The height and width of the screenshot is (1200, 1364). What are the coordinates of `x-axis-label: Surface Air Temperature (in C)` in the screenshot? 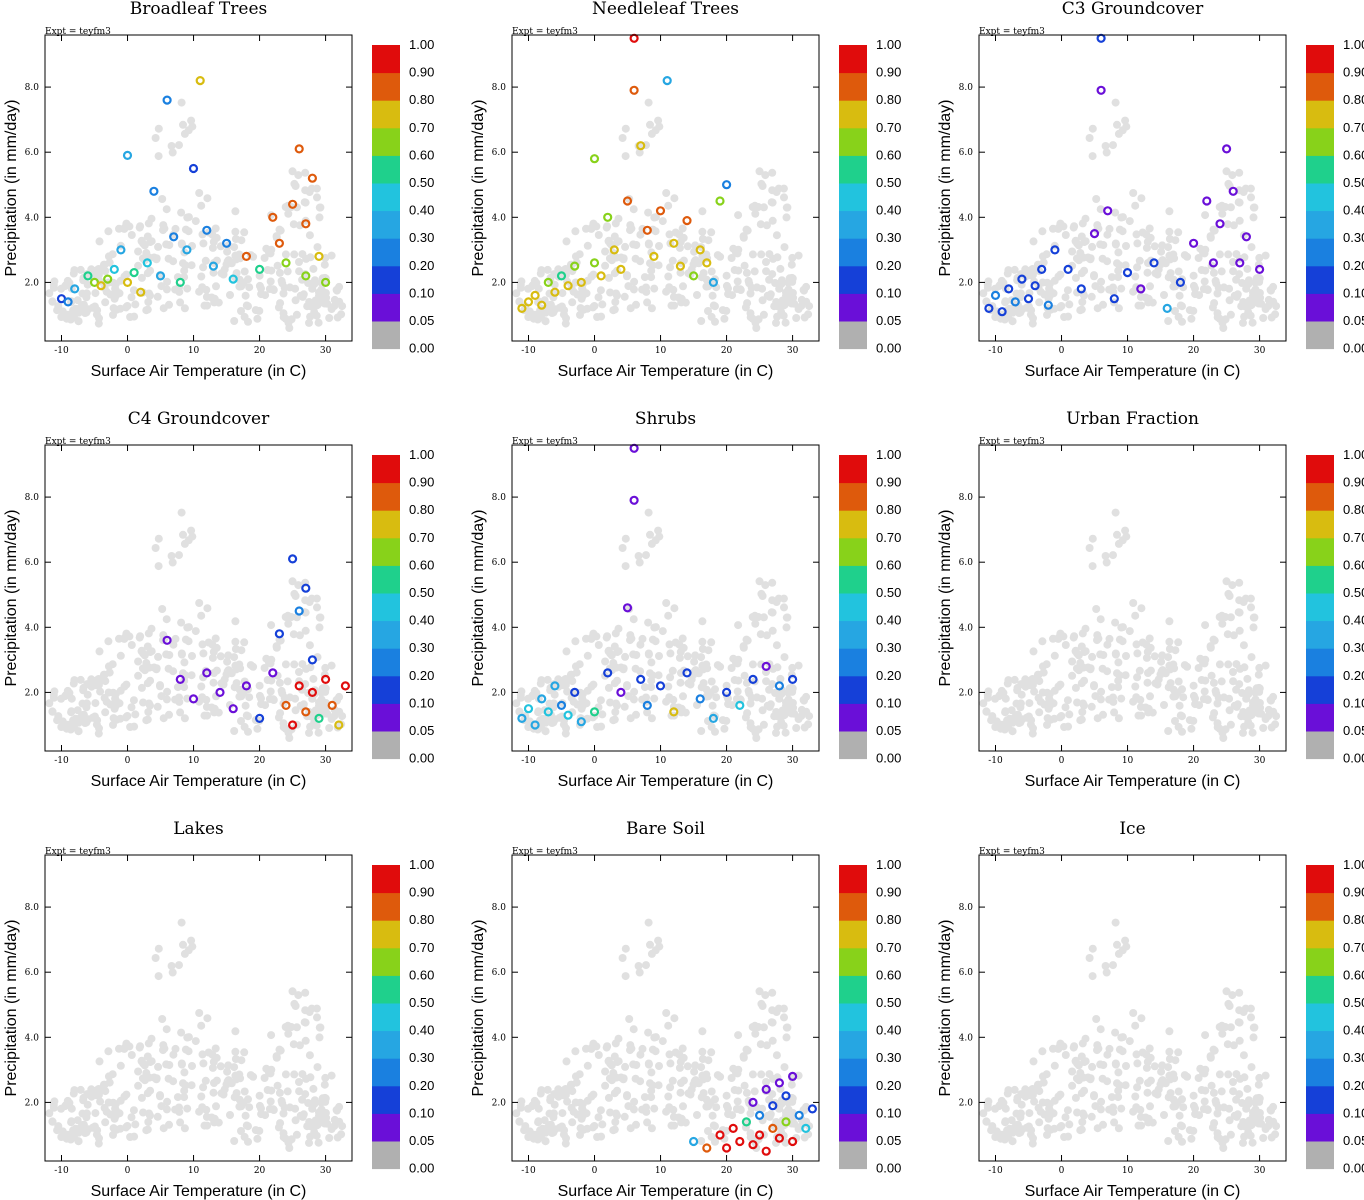 It's located at (666, 781).